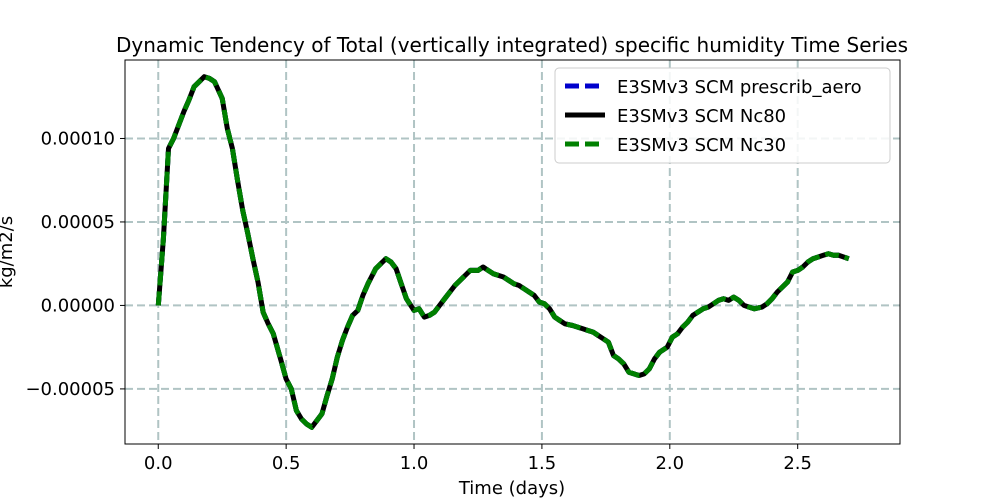 This screenshot has width=1000, height=500. Describe the element at coordinates (701, 116) in the screenshot. I see `legend-label: E3SMv3 SCM Nc80` at that location.